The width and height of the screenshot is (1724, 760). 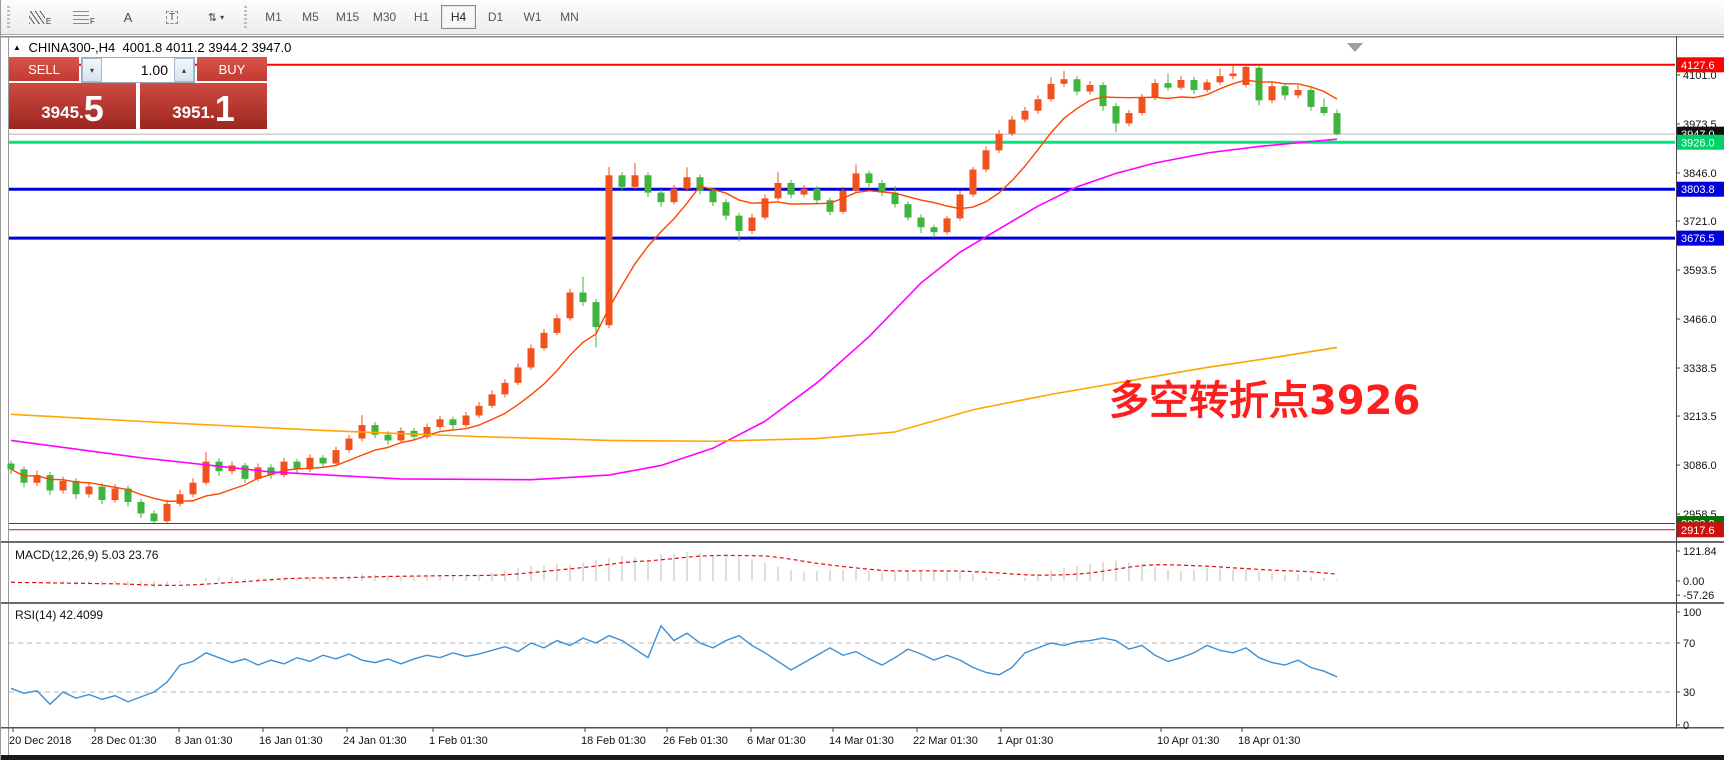 What do you see at coordinates (1700, 76) in the screenshot?
I see `price-tick-label: 4101.0` at bounding box center [1700, 76].